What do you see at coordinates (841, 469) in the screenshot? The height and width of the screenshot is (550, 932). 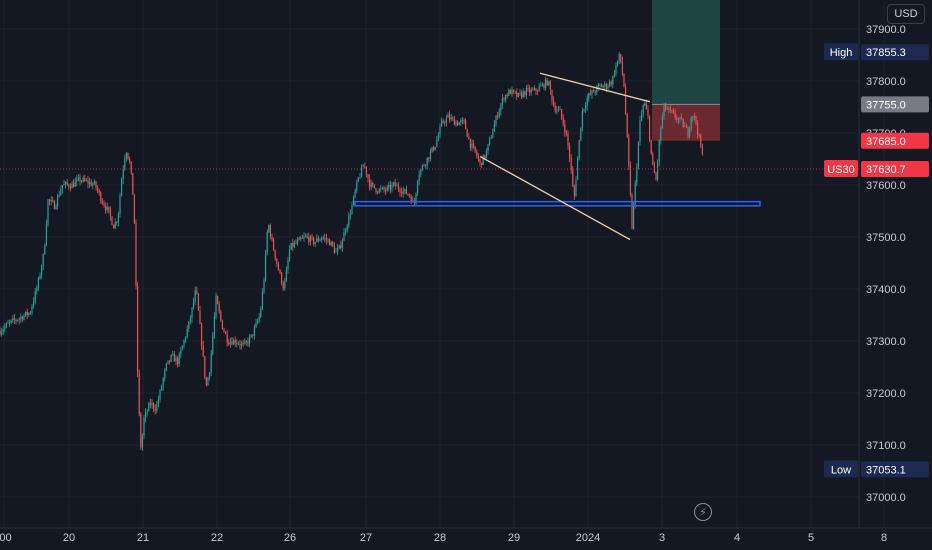 I see `price-tag-label-box` at bounding box center [841, 469].